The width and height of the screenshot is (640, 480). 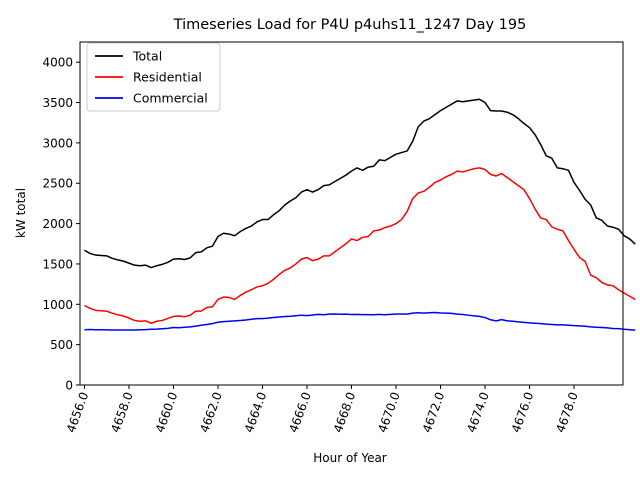 What do you see at coordinates (57, 224) in the screenshot?
I see `y-tick-label: 2000` at bounding box center [57, 224].